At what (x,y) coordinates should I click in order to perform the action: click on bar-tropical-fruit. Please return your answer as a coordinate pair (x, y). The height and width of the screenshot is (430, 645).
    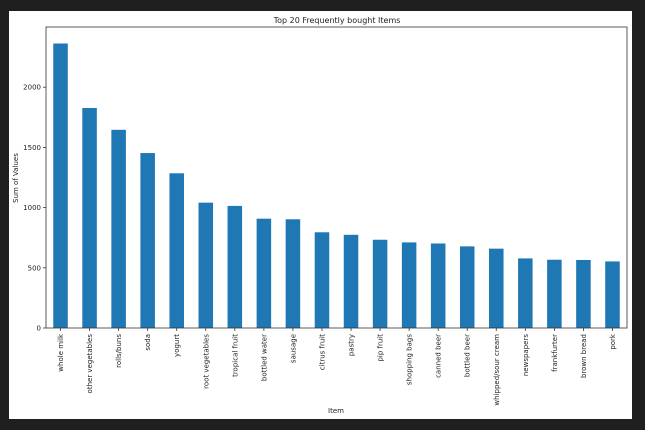
    Looking at the image, I should click on (235, 266).